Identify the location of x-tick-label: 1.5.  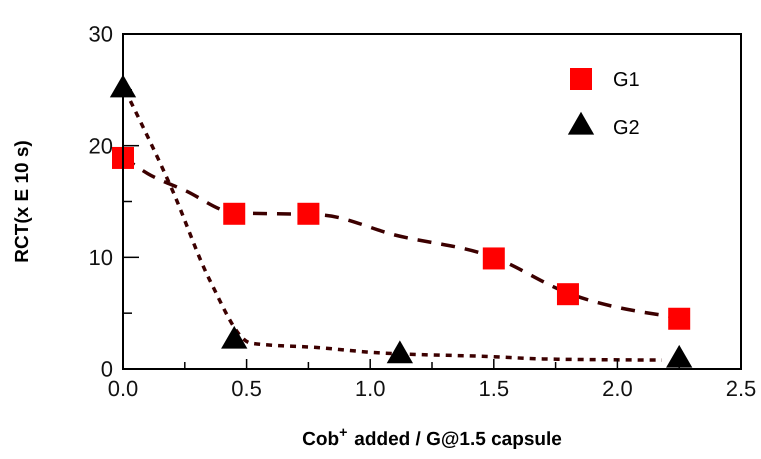
(494, 388).